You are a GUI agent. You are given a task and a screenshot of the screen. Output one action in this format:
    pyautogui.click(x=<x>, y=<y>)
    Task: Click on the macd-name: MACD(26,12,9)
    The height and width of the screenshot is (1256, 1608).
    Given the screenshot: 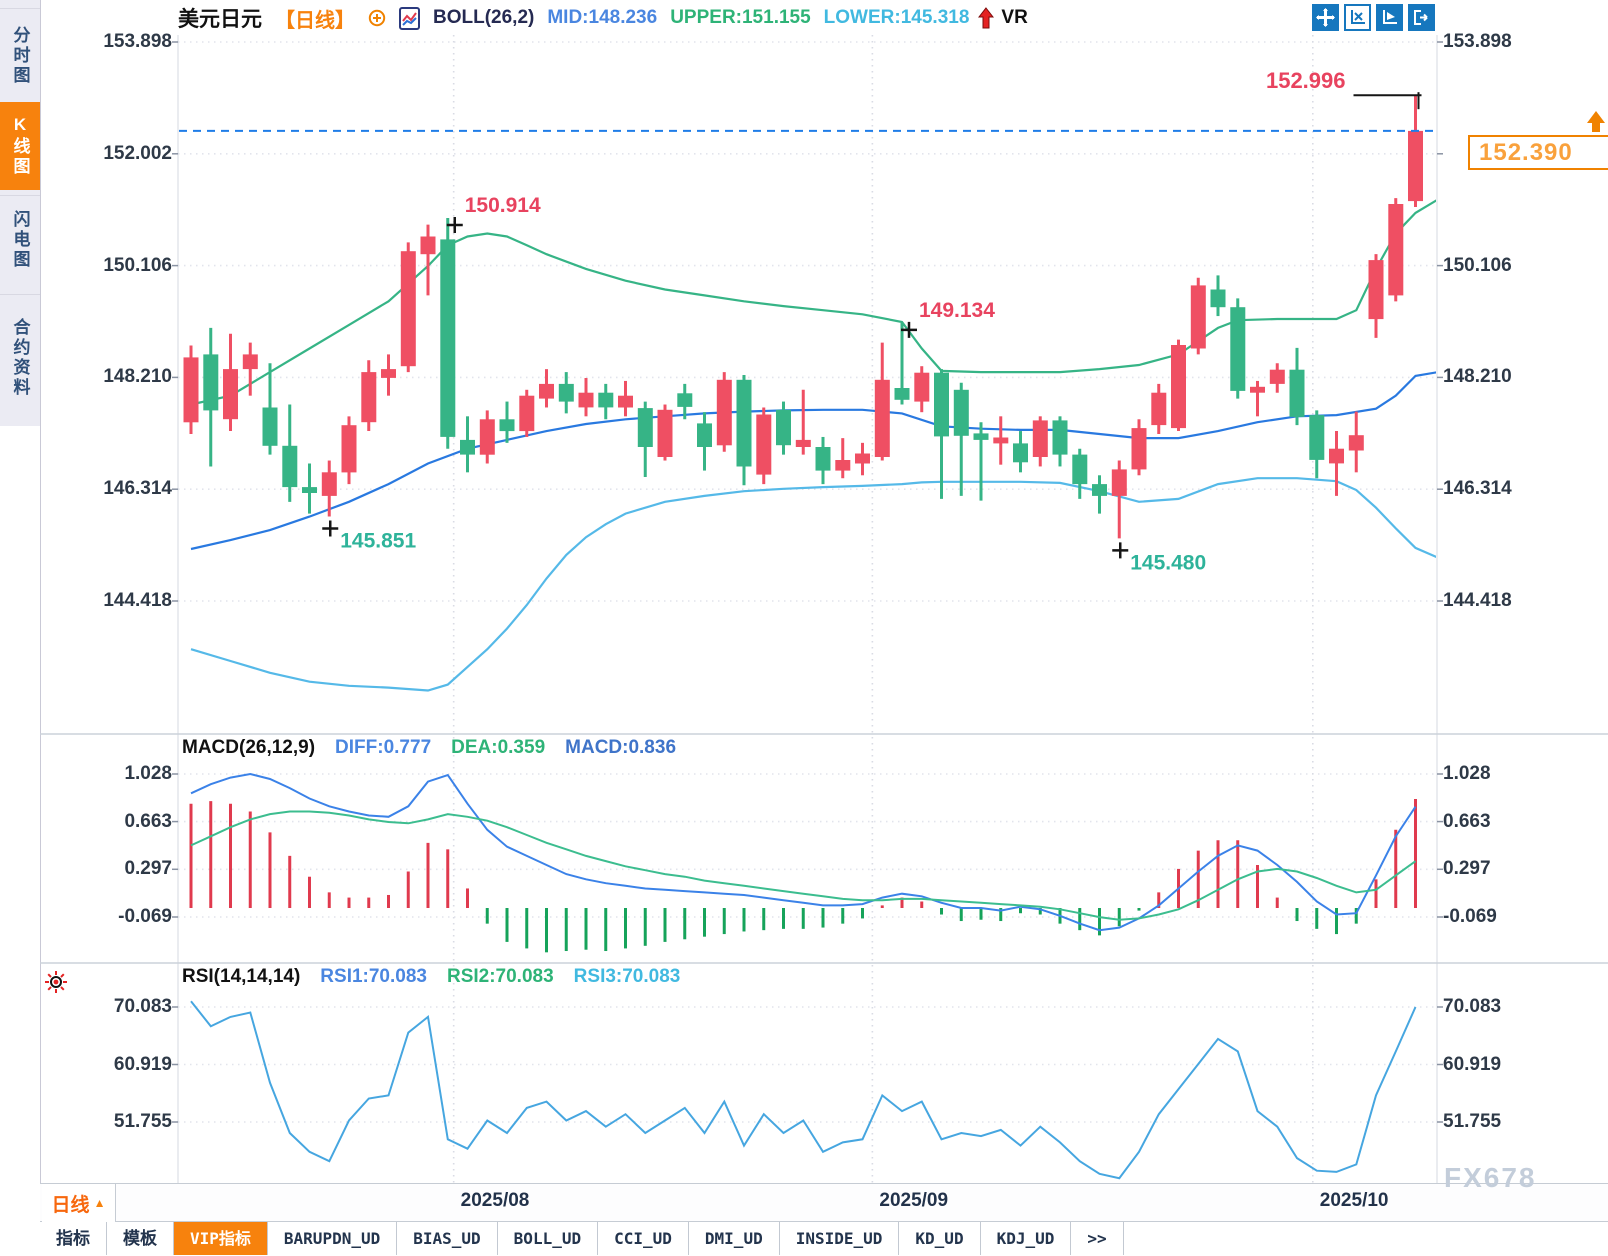 What is the action you would take?
    pyautogui.click(x=249, y=747)
    